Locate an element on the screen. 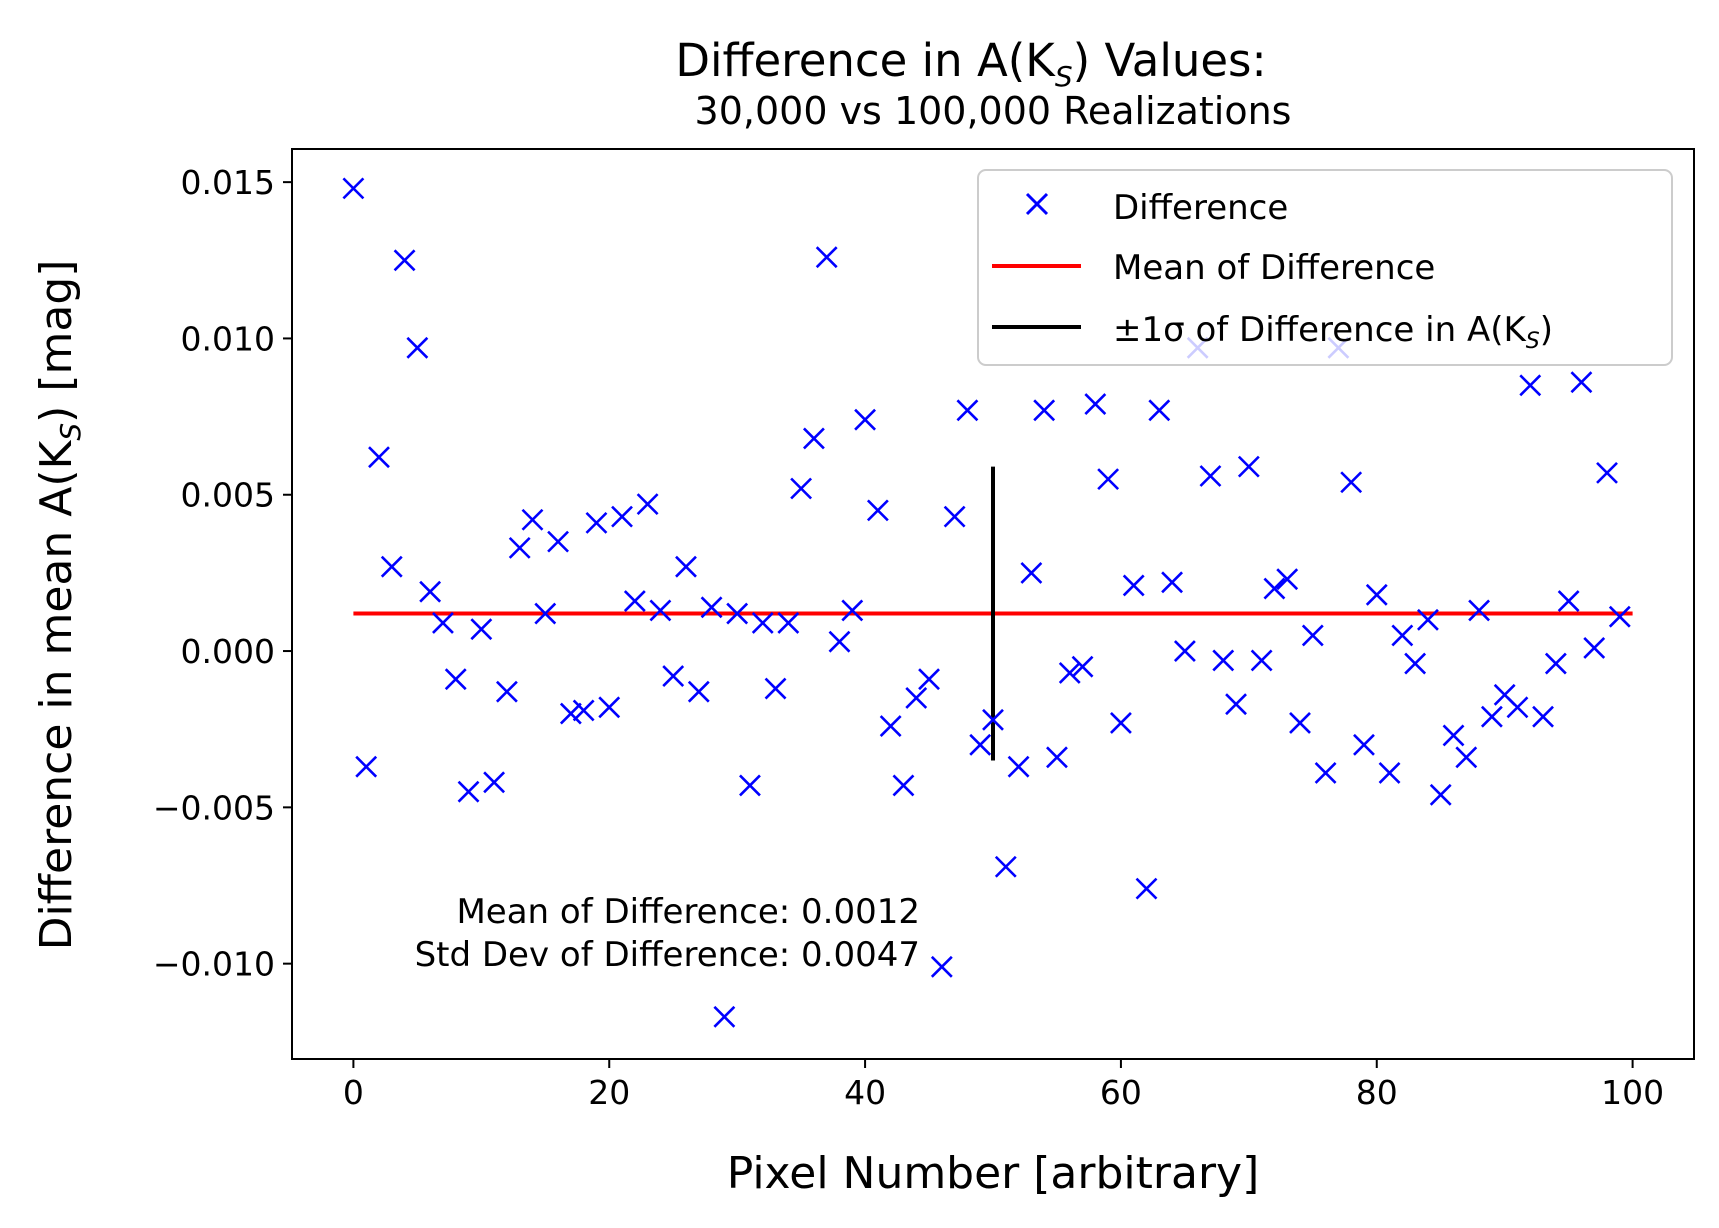 The width and height of the screenshot is (1719, 1228). x-axis-label: Pixel Number [arbitrary] is located at coordinates (993, 1173).